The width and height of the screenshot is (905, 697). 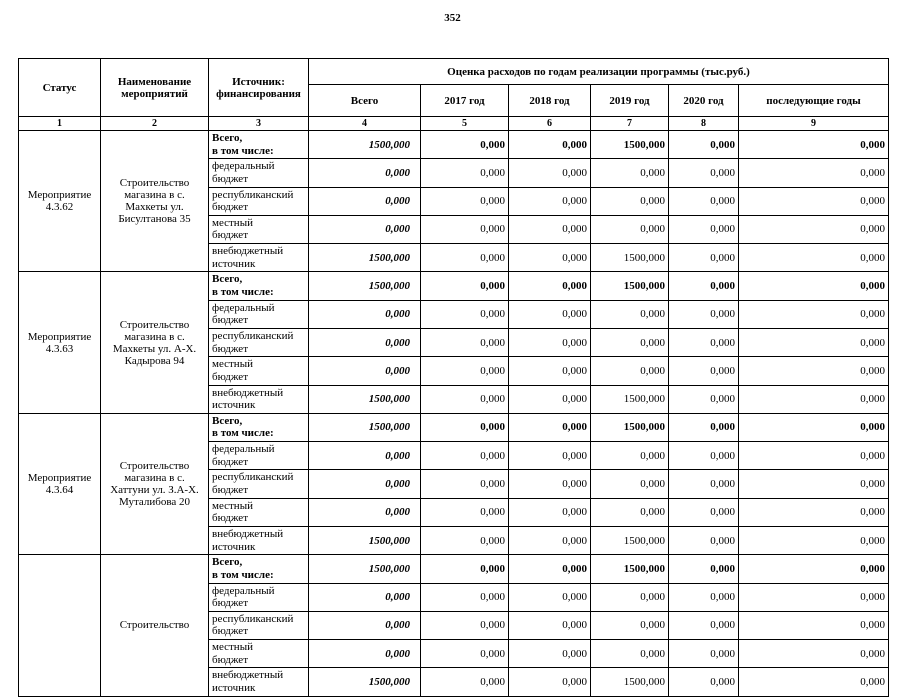 I want to click on column-number: 2, so click(x=154, y=123).